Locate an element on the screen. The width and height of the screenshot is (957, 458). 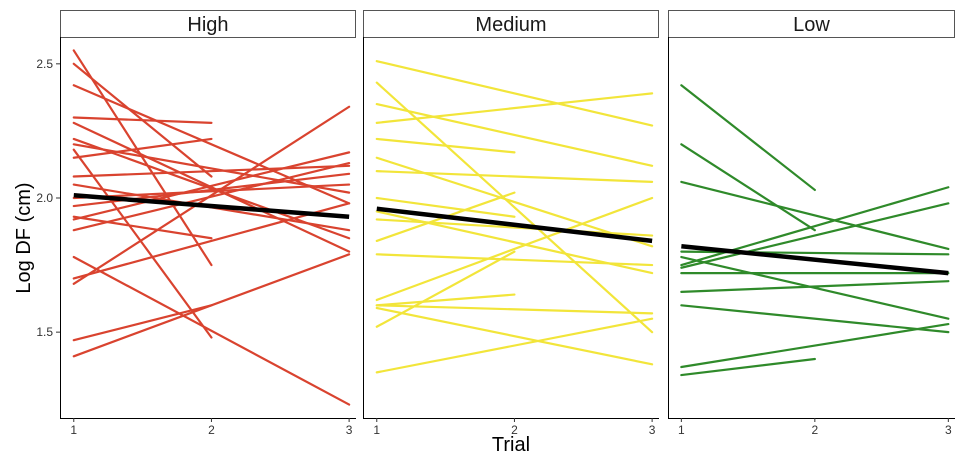
y-tick-label: 2.0 is located at coordinates (44, 198).